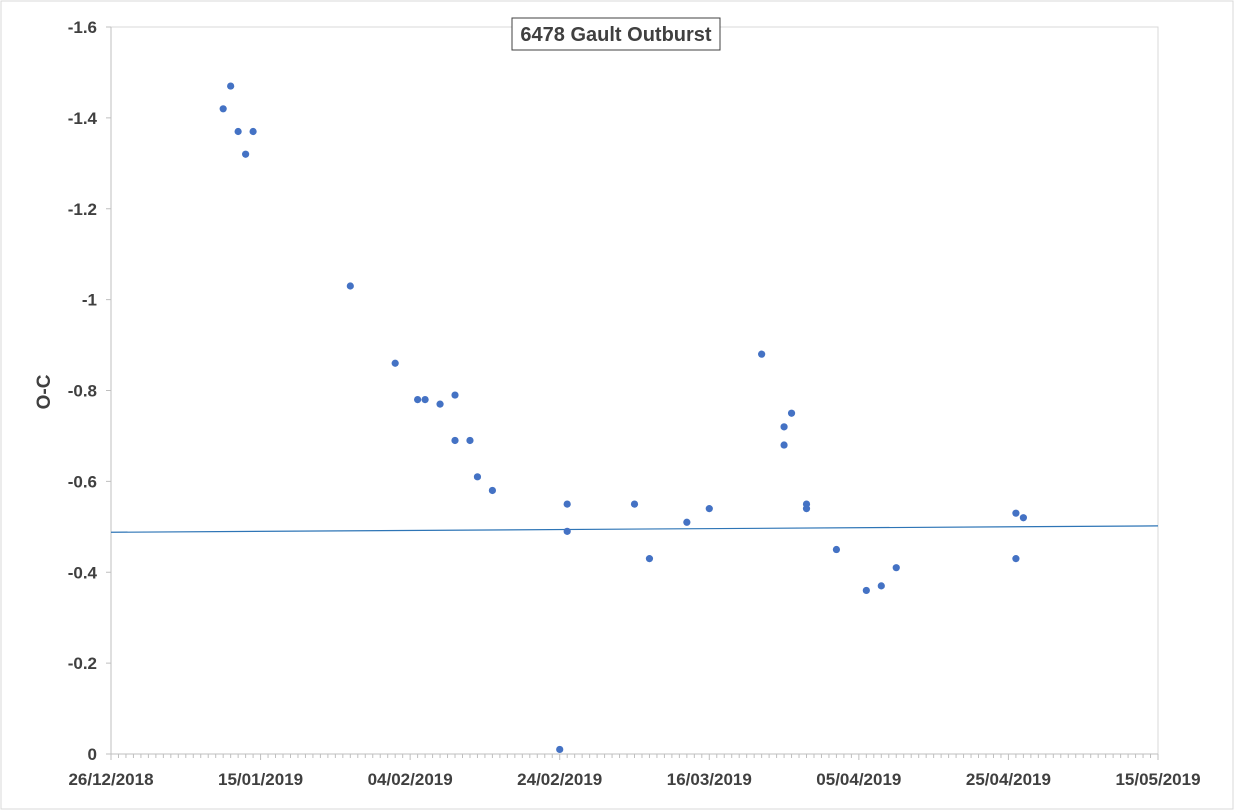 The width and height of the screenshot is (1234, 810). Describe the element at coordinates (83, 118) in the screenshot. I see `y-tick-label: -1.4` at that location.